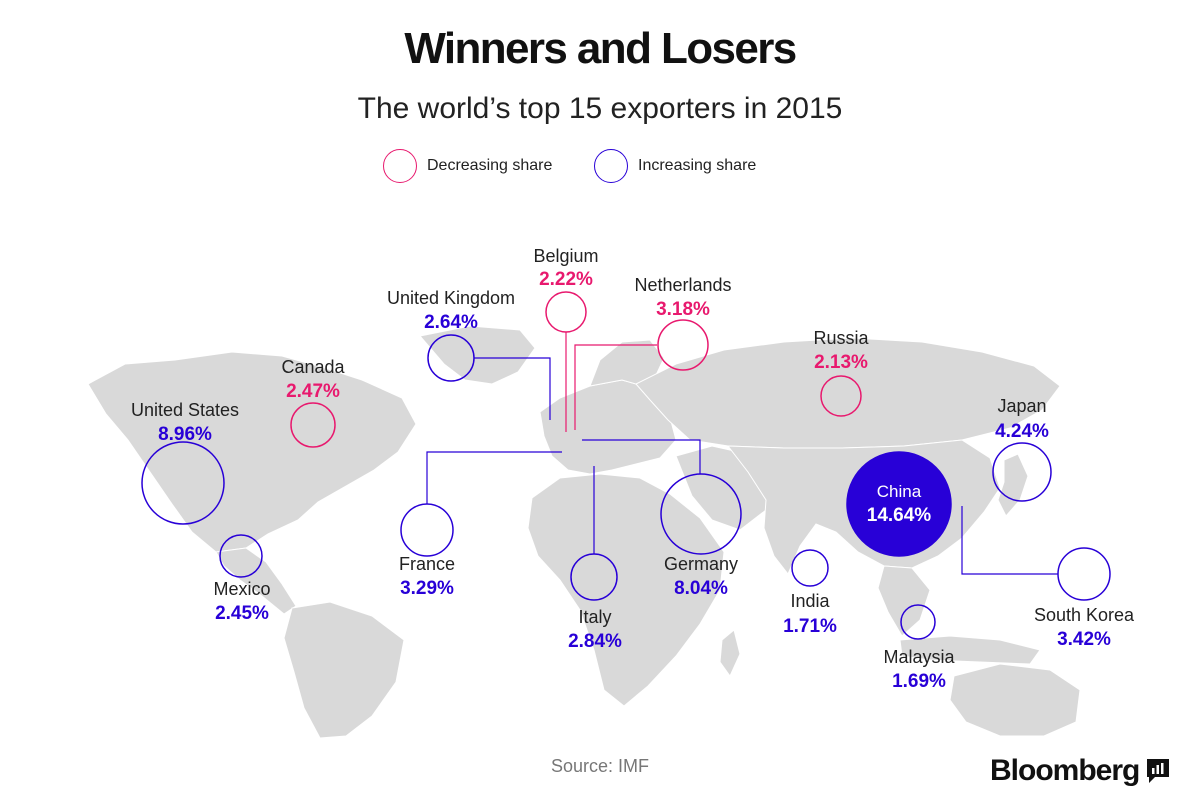 The height and width of the screenshot is (795, 1200). What do you see at coordinates (1084, 574) in the screenshot?
I see `bubble-south-korea` at bounding box center [1084, 574].